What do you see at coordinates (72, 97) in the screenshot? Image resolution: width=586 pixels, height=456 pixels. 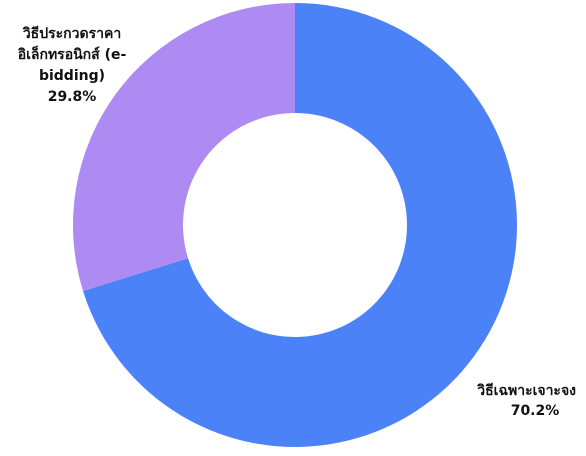 I see `slice-value-label-2: 29.8%` at bounding box center [72, 97].